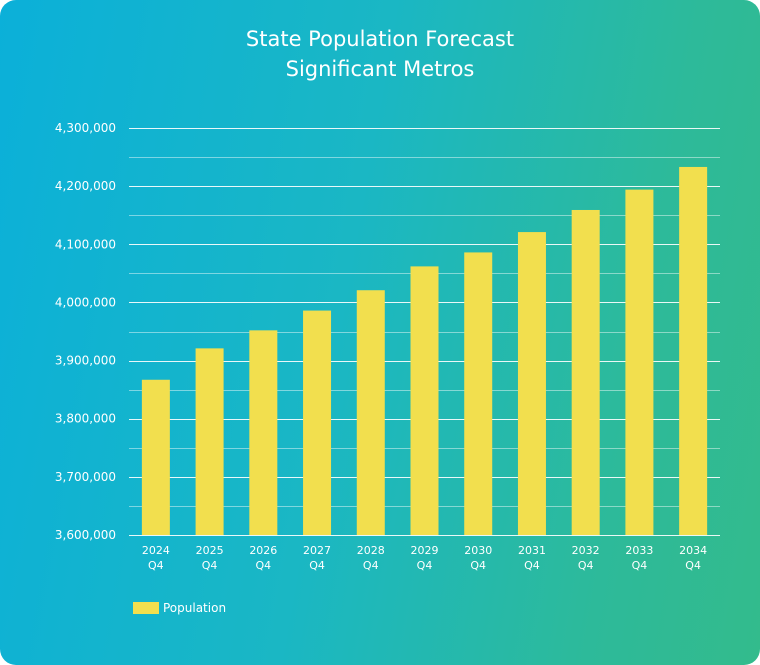  Describe the element at coordinates (85, 302) in the screenshot. I see `y-tick-label: 4,000,000` at that location.